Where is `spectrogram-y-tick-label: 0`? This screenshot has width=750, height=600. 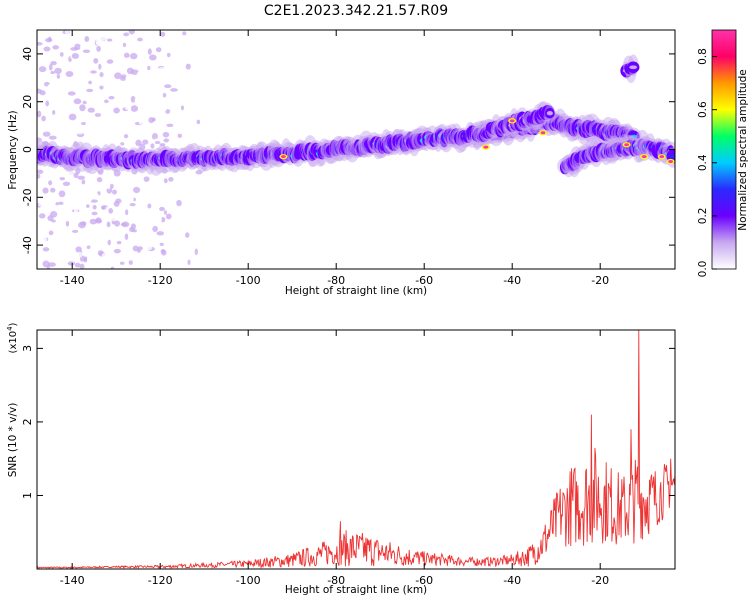 spectrogram-y-tick-label: 0 is located at coordinates (27, 149).